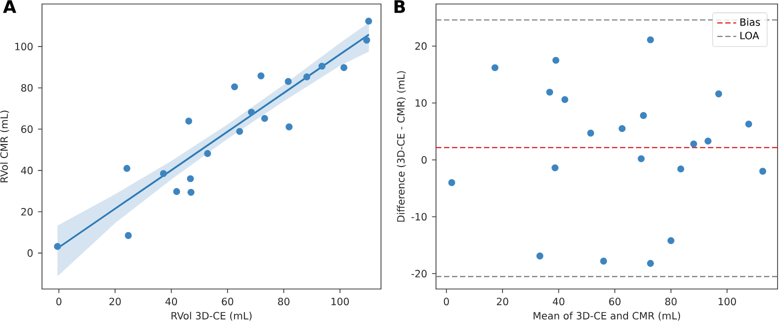 This screenshot has height=322, width=780. What do you see at coordinates (399, 6) in the screenshot?
I see `chart-title: B` at bounding box center [399, 6].